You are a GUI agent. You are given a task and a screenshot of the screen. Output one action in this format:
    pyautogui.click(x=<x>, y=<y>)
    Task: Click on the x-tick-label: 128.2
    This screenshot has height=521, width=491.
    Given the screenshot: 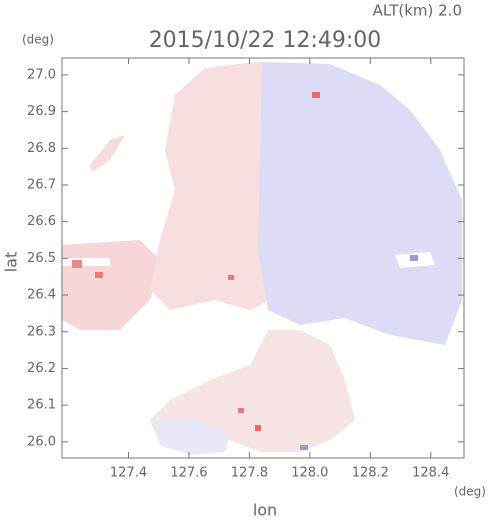 What is the action you would take?
    pyautogui.click(x=370, y=473)
    